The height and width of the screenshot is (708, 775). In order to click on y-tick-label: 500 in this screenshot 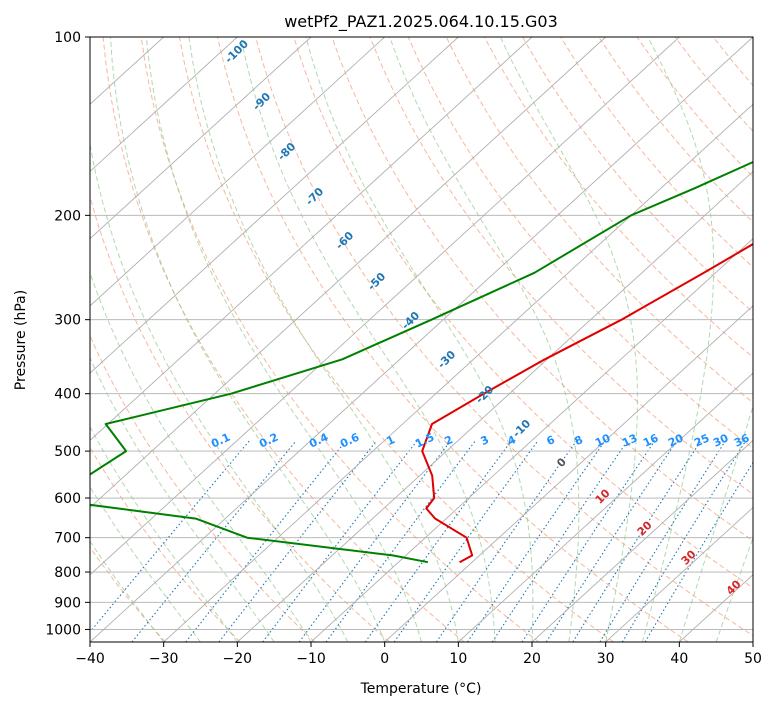, I will do `click(67, 452)`.